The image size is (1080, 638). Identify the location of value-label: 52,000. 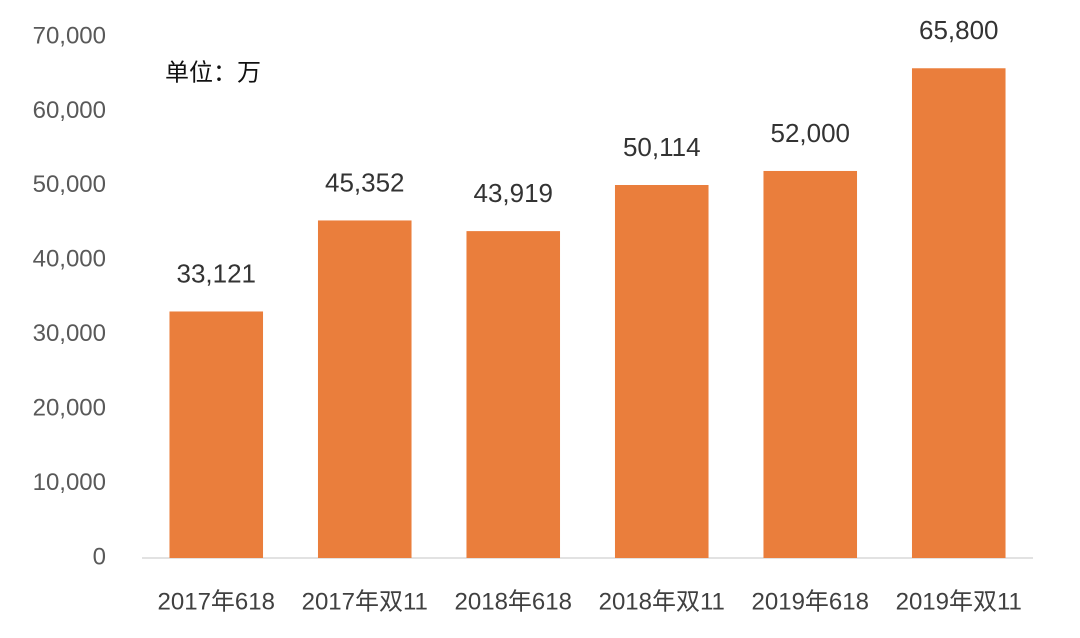
(810, 133).